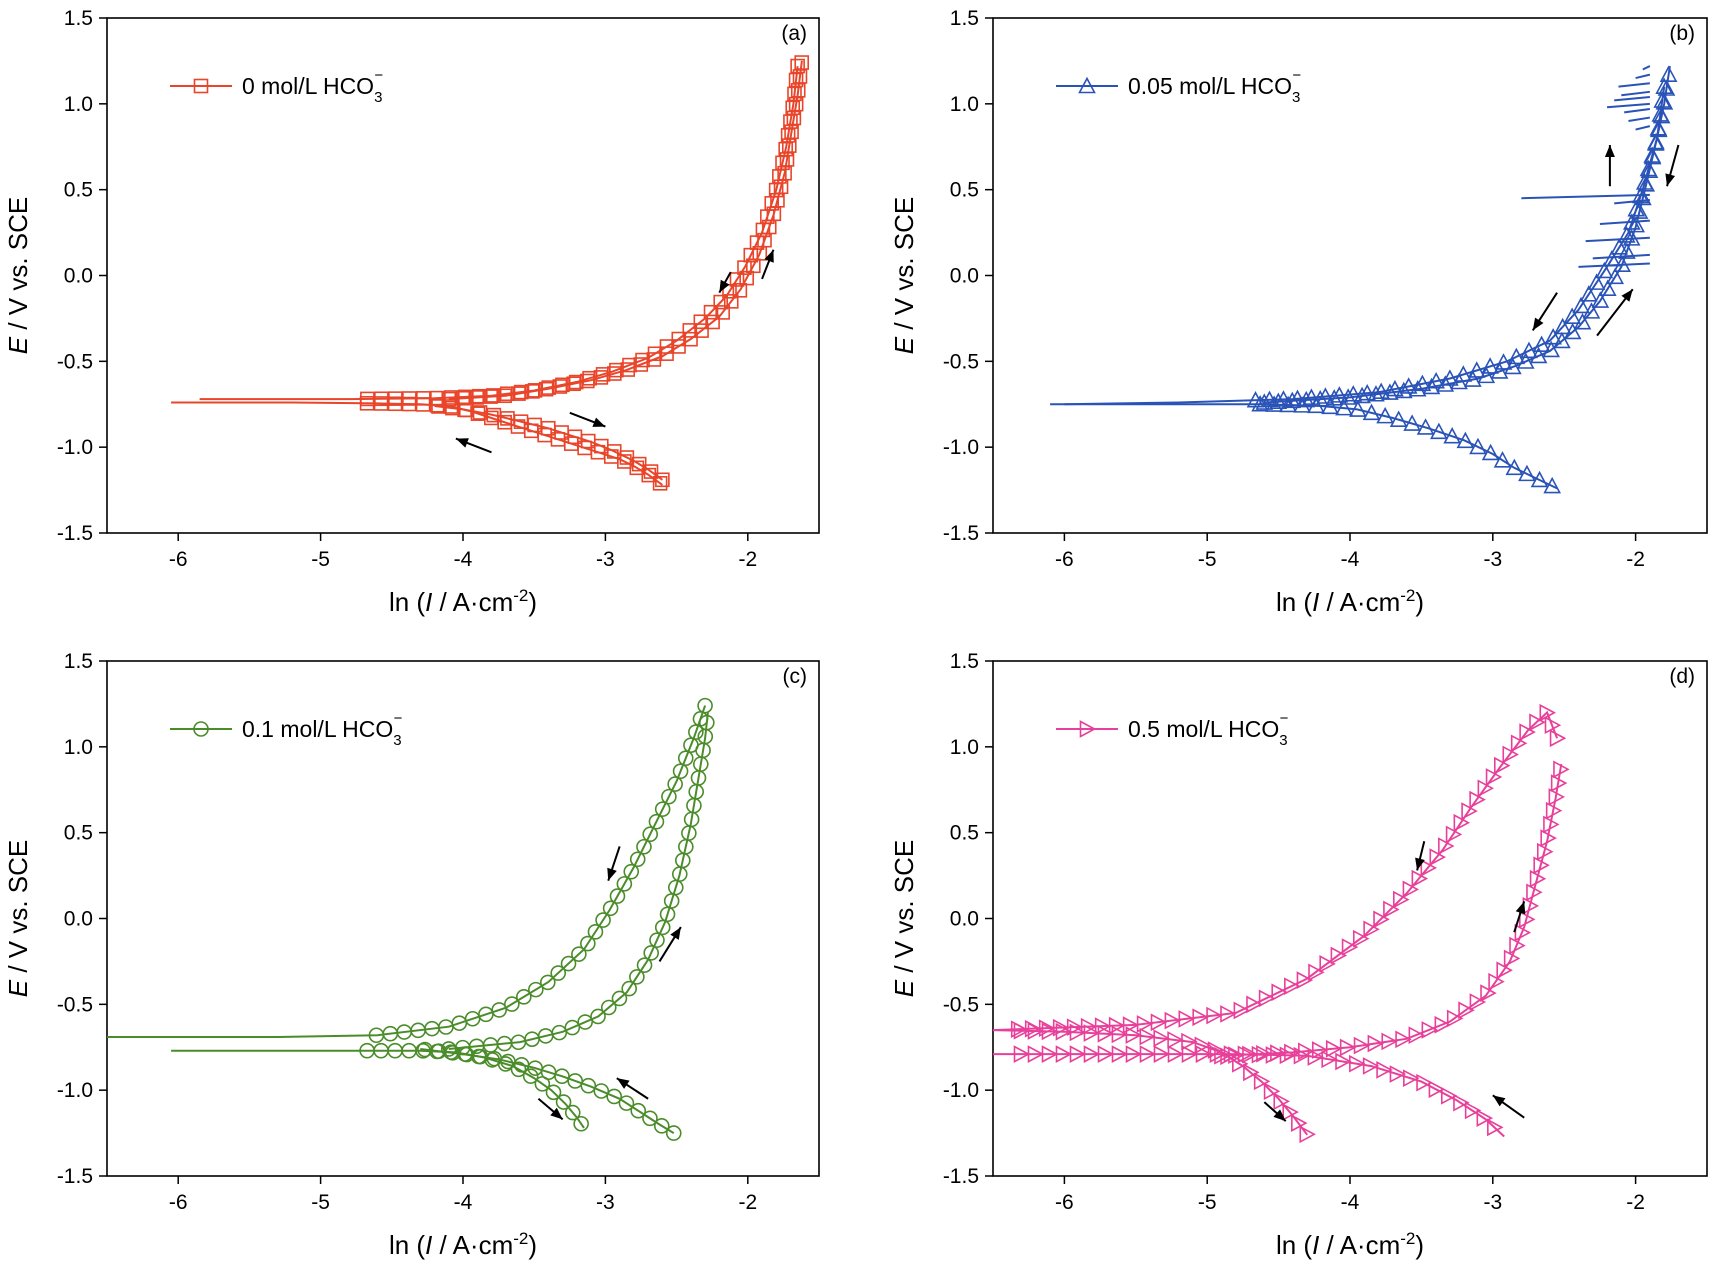 This screenshot has width=1713, height=1267. What do you see at coordinates (78, 833) in the screenshot?
I see `y-tick-label: 0.5` at bounding box center [78, 833].